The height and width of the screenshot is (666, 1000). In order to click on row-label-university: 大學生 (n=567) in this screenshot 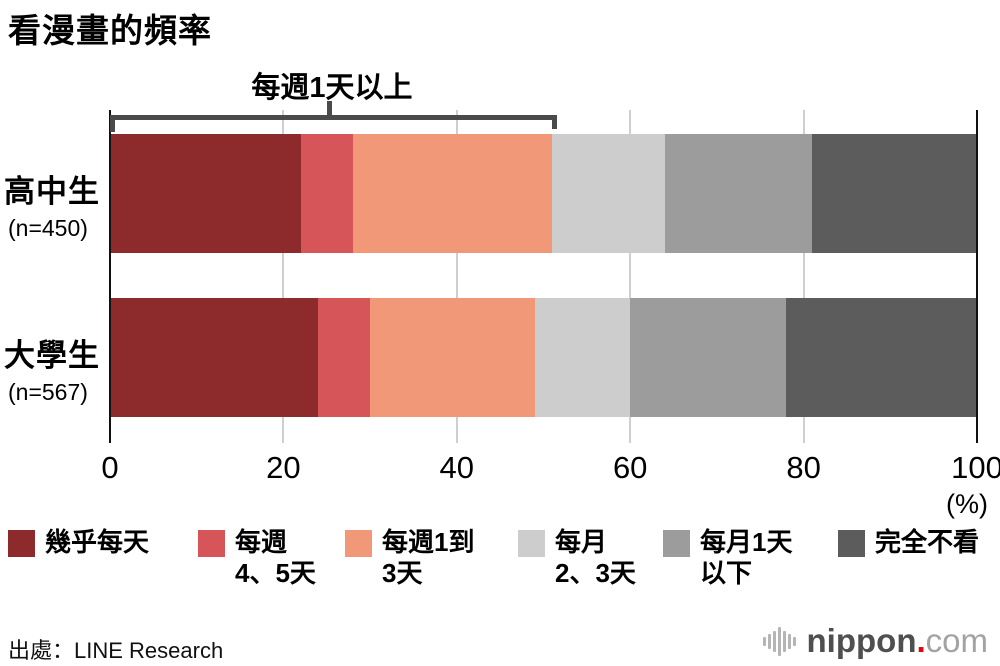, I will do `click(52, 368)`.